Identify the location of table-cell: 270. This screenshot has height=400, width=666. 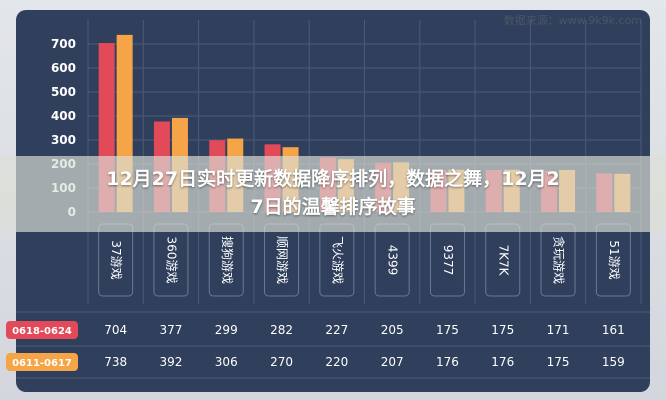
(281, 362).